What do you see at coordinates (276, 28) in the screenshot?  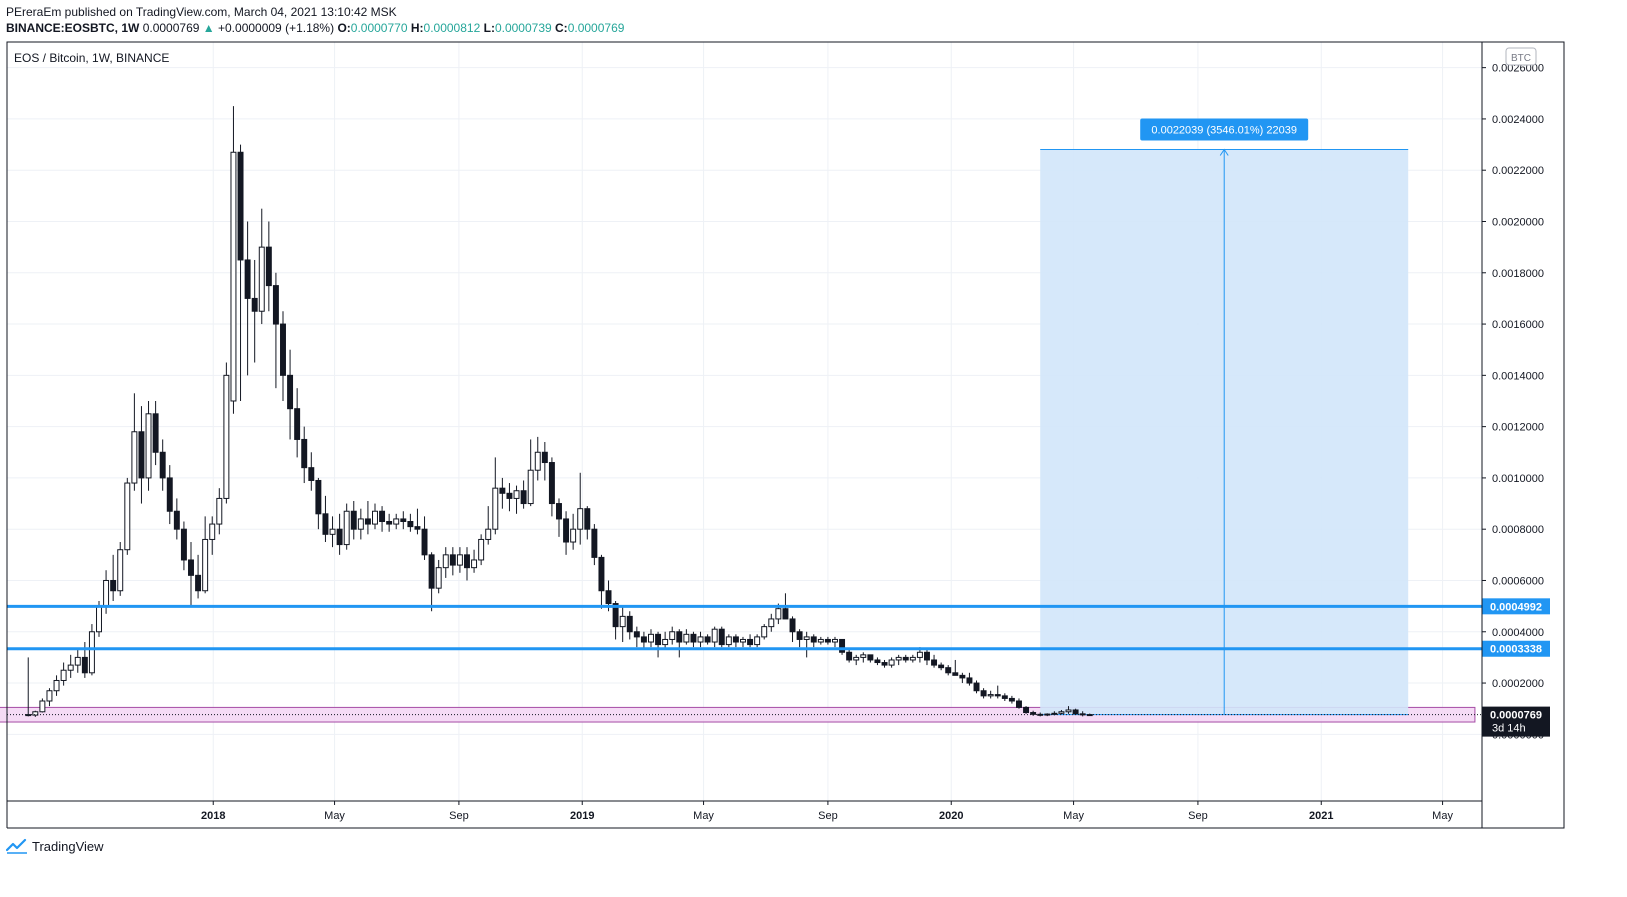 I see `change-value: +0.0000009 (+1.18%)` at bounding box center [276, 28].